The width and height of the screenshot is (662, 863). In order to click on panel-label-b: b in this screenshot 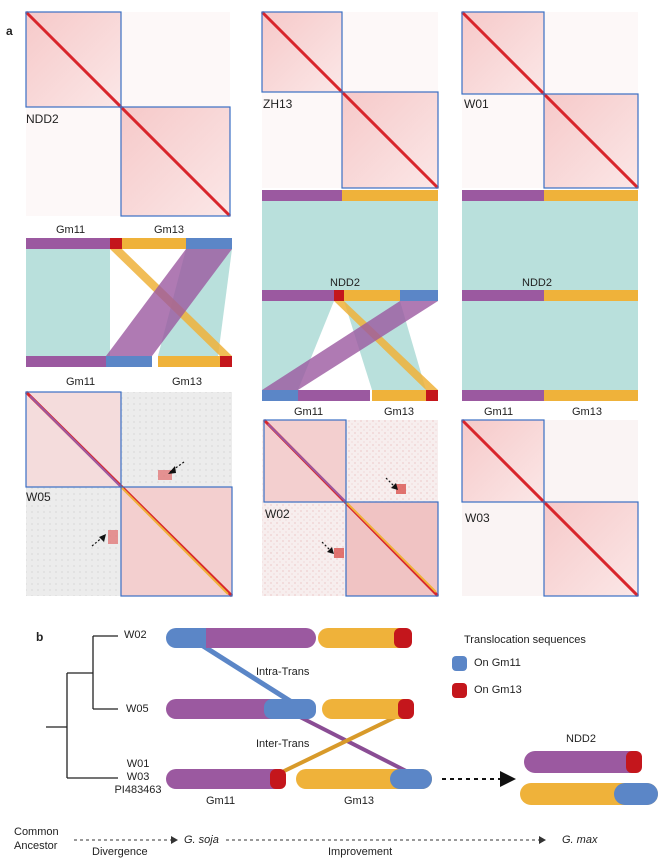, I will do `click(40, 637)`.